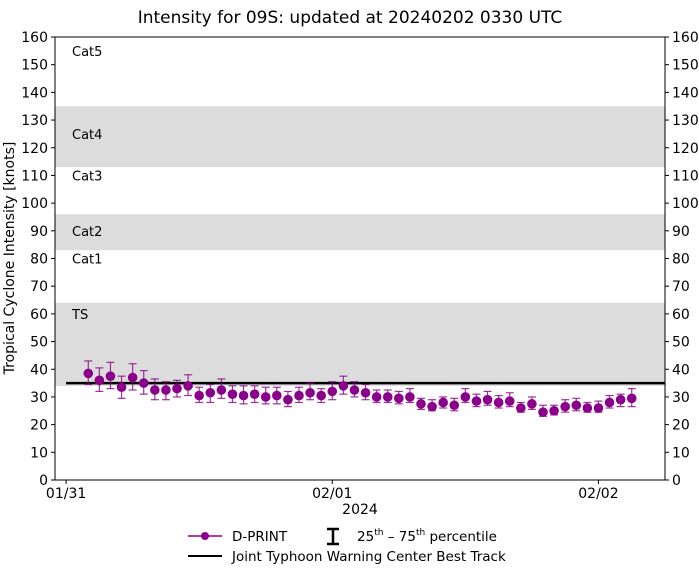 The height and width of the screenshot is (571, 699). I want to click on y-tick-label-left: 110, so click(34, 176).